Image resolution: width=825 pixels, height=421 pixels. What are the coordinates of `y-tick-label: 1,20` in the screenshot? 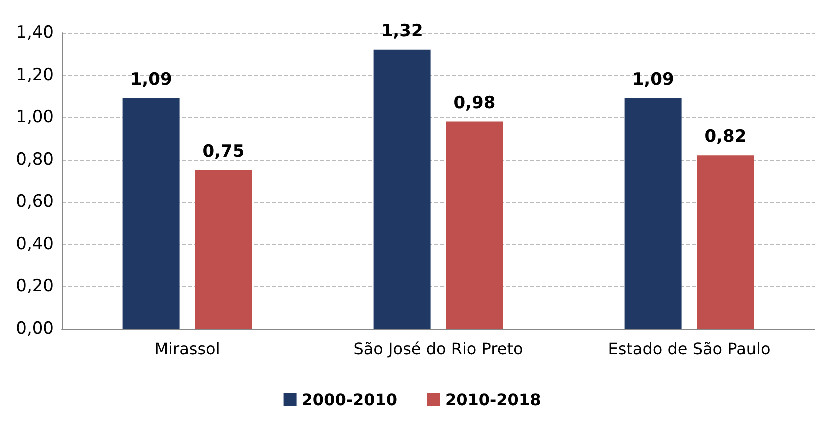 It's located at (35, 75).